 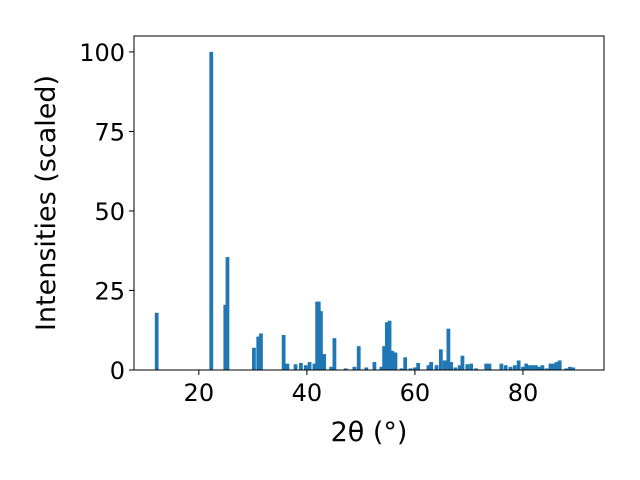 I want to click on y-axis-label: Intensities (scaled), so click(x=46, y=203).